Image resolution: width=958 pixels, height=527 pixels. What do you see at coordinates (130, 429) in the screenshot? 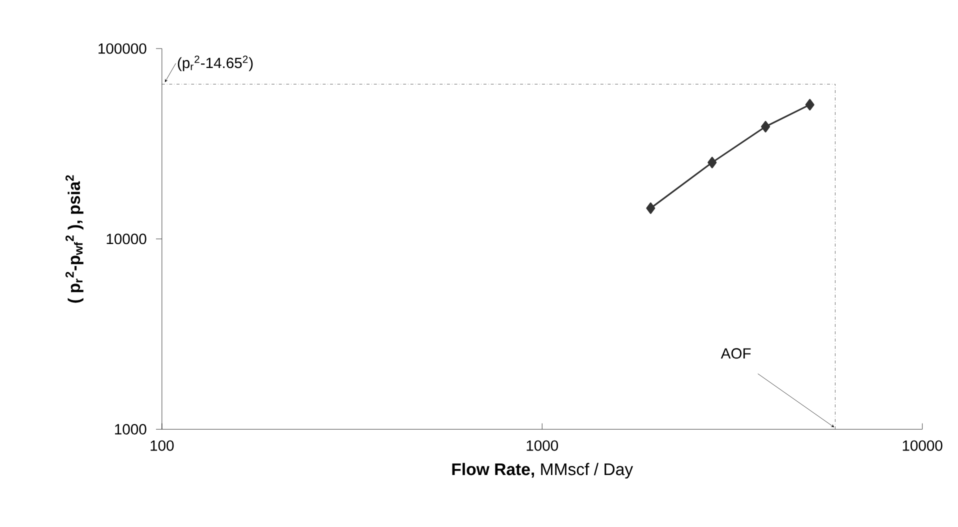
I see `y-tick-label: 1000` at bounding box center [130, 429].